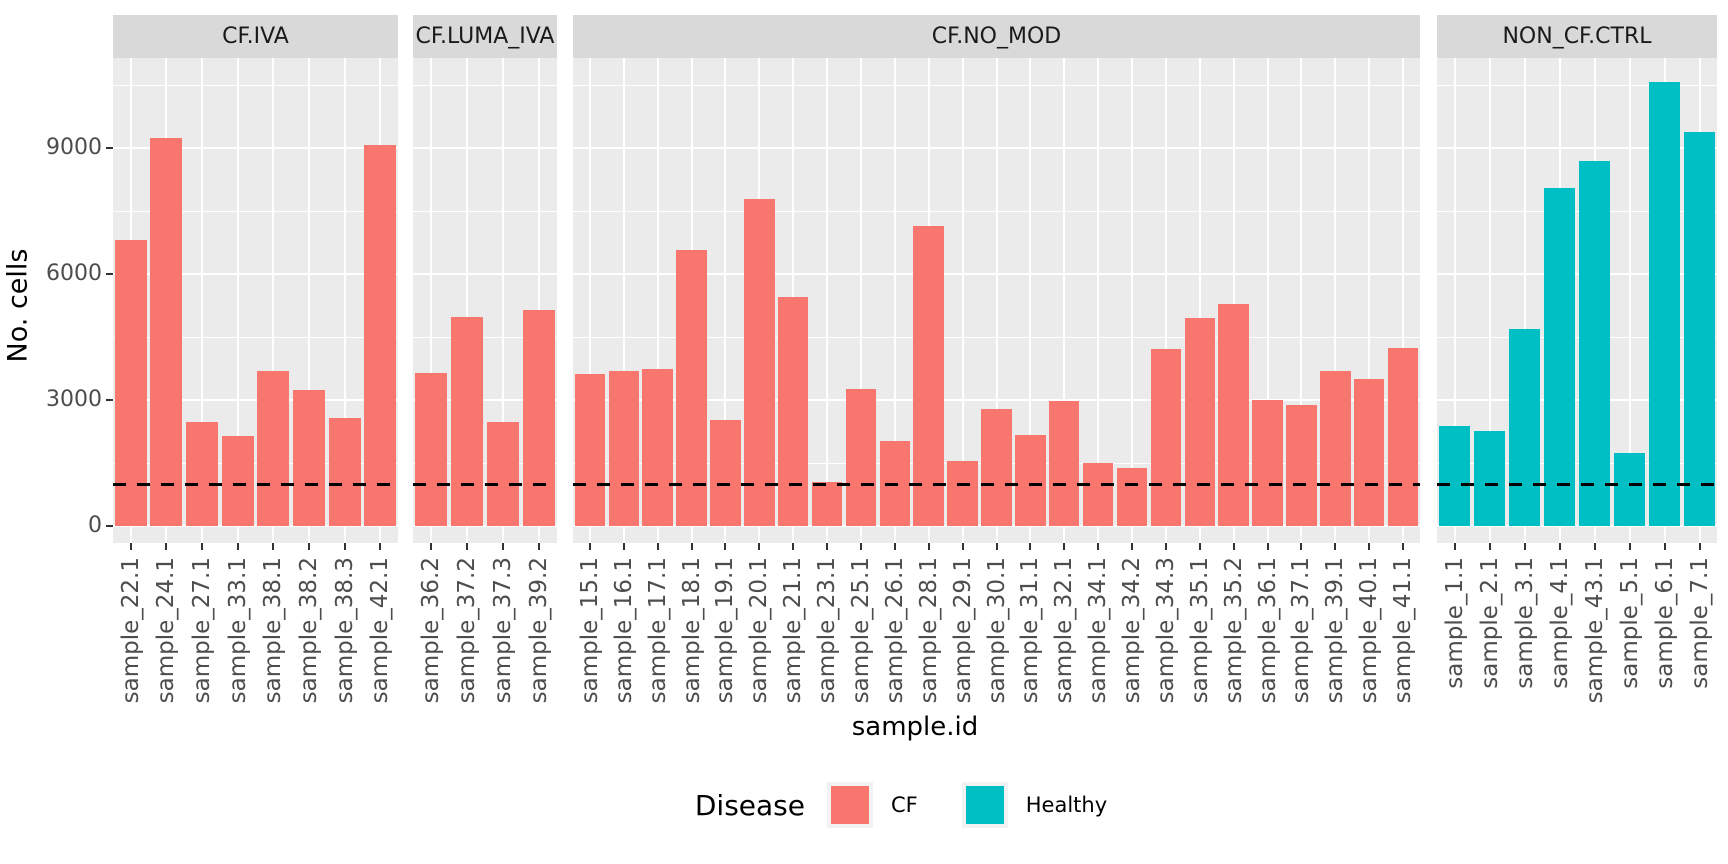 The height and width of the screenshot is (864, 1728). Describe the element at coordinates (74, 147) in the screenshot. I see `y-tick-label: 9000` at that location.